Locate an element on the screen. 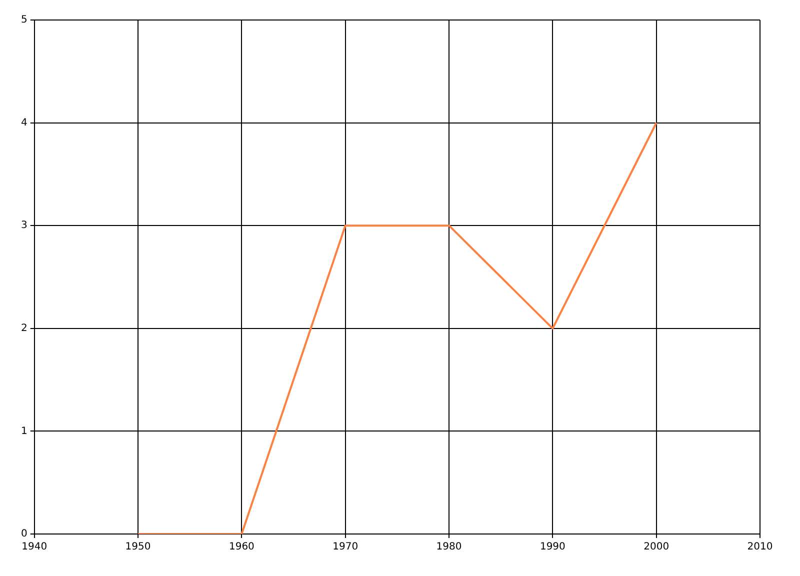  x-tick-label: 2010 is located at coordinates (760, 547).